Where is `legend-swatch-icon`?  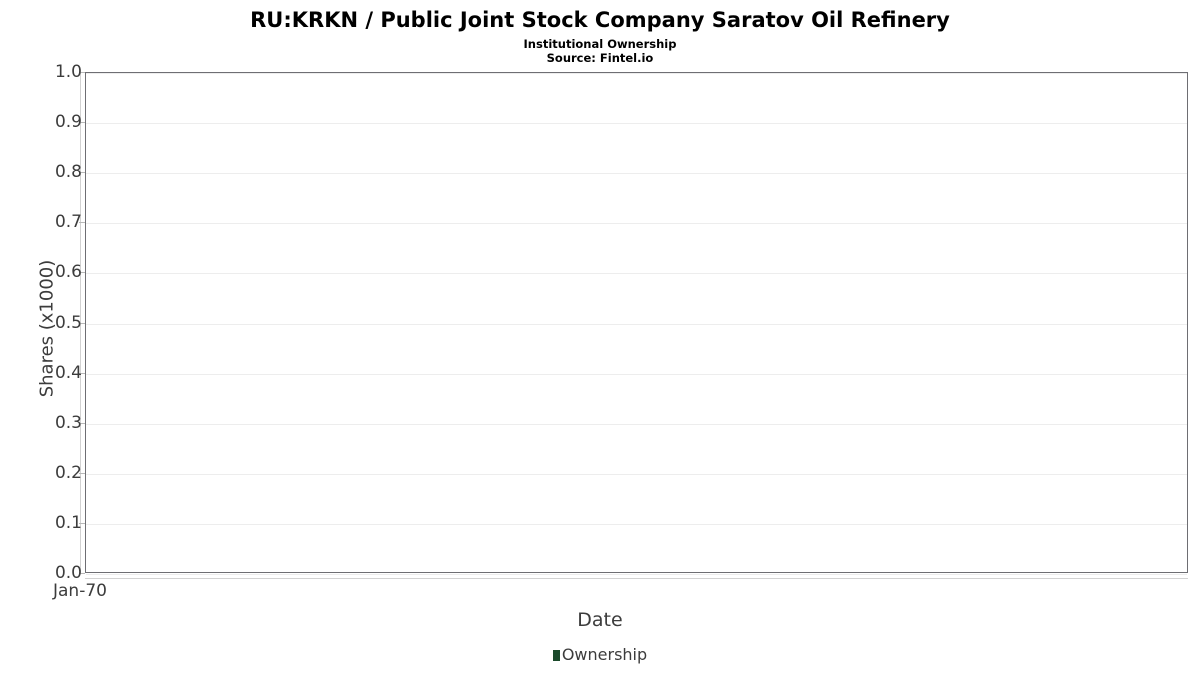
legend-swatch-icon is located at coordinates (556, 655).